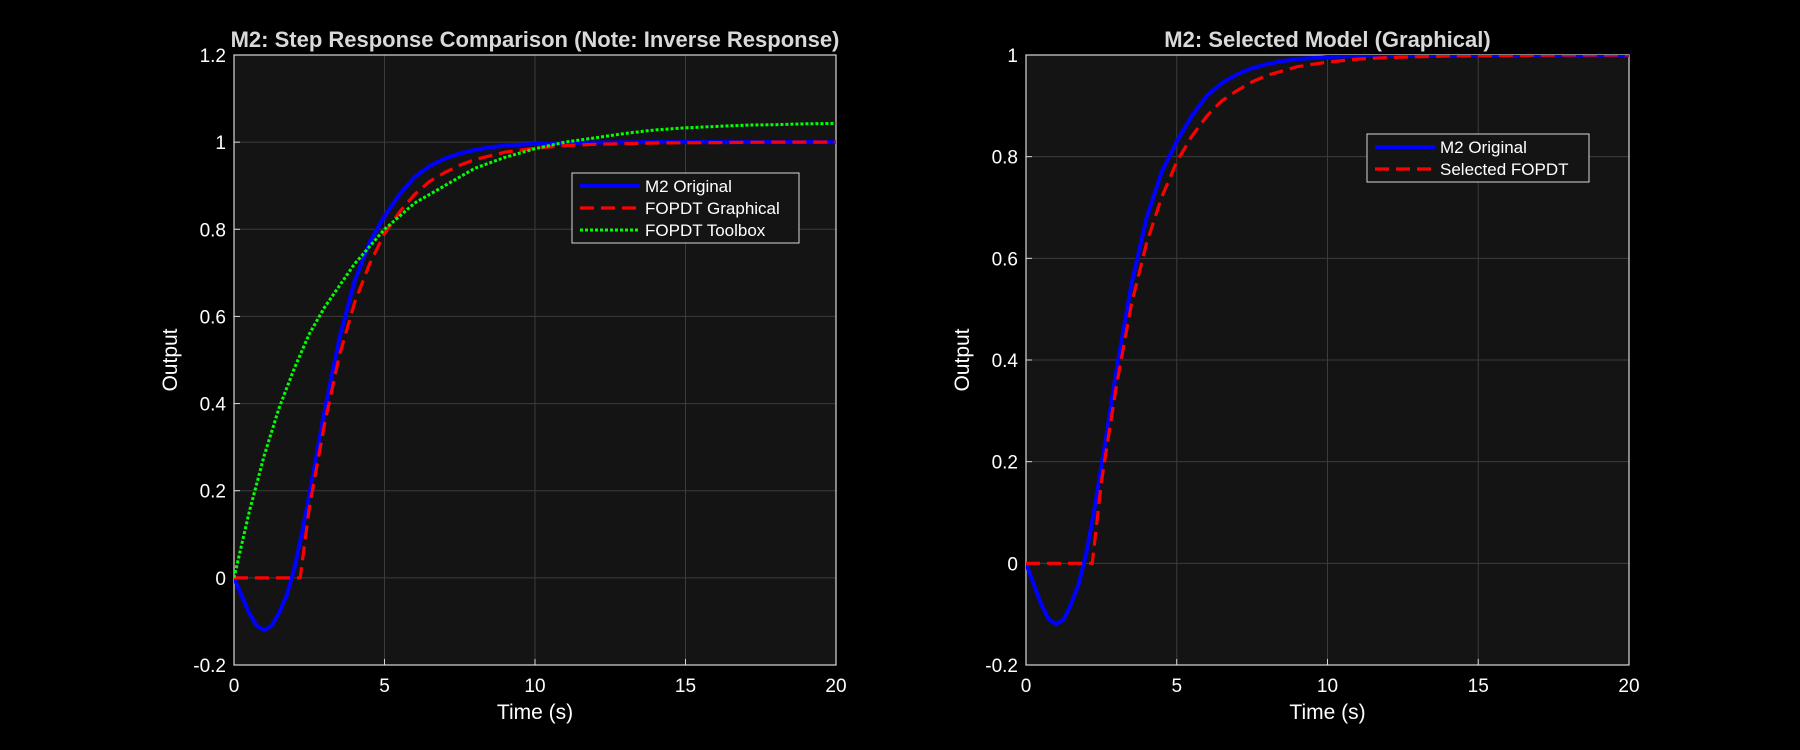 The width and height of the screenshot is (1800, 750). What do you see at coordinates (1504, 169) in the screenshot?
I see `legend-entry: Selected FOPDT` at bounding box center [1504, 169].